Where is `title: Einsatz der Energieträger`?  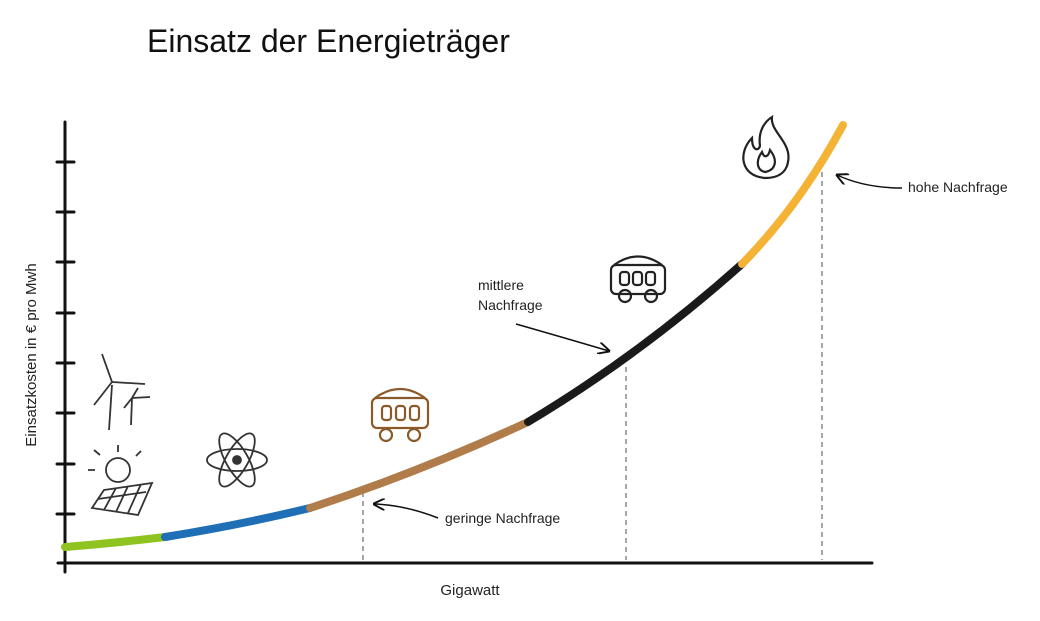 title: Einsatz der Energieträger is located at coordinates (328, 41).